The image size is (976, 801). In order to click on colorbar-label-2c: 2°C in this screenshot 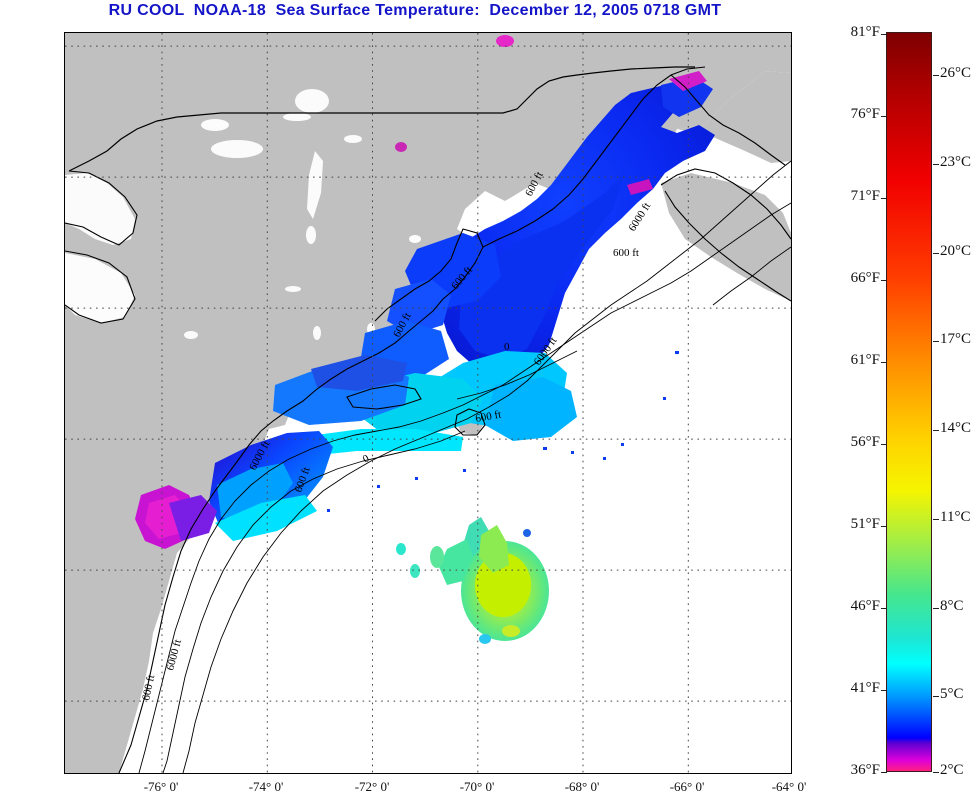, I will do `click(952, 770)`.